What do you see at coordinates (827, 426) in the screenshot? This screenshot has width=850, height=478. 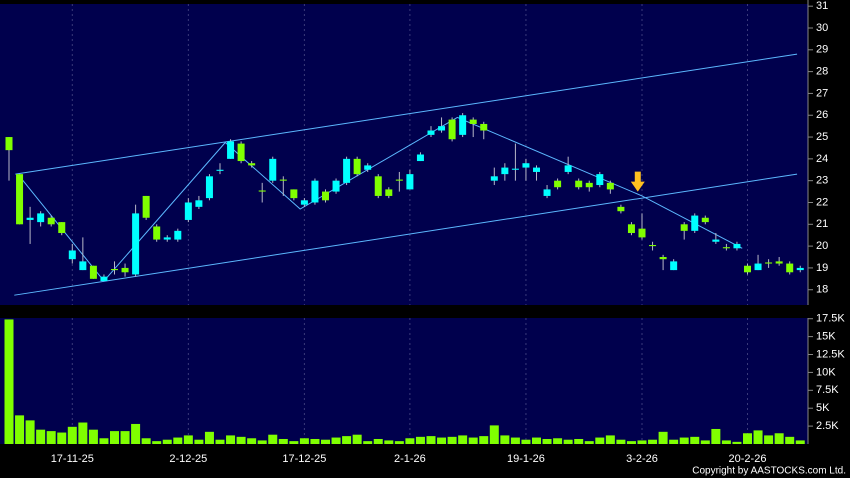 I see `y-tick-label: 2.5K` at bounding box center [827, 426].